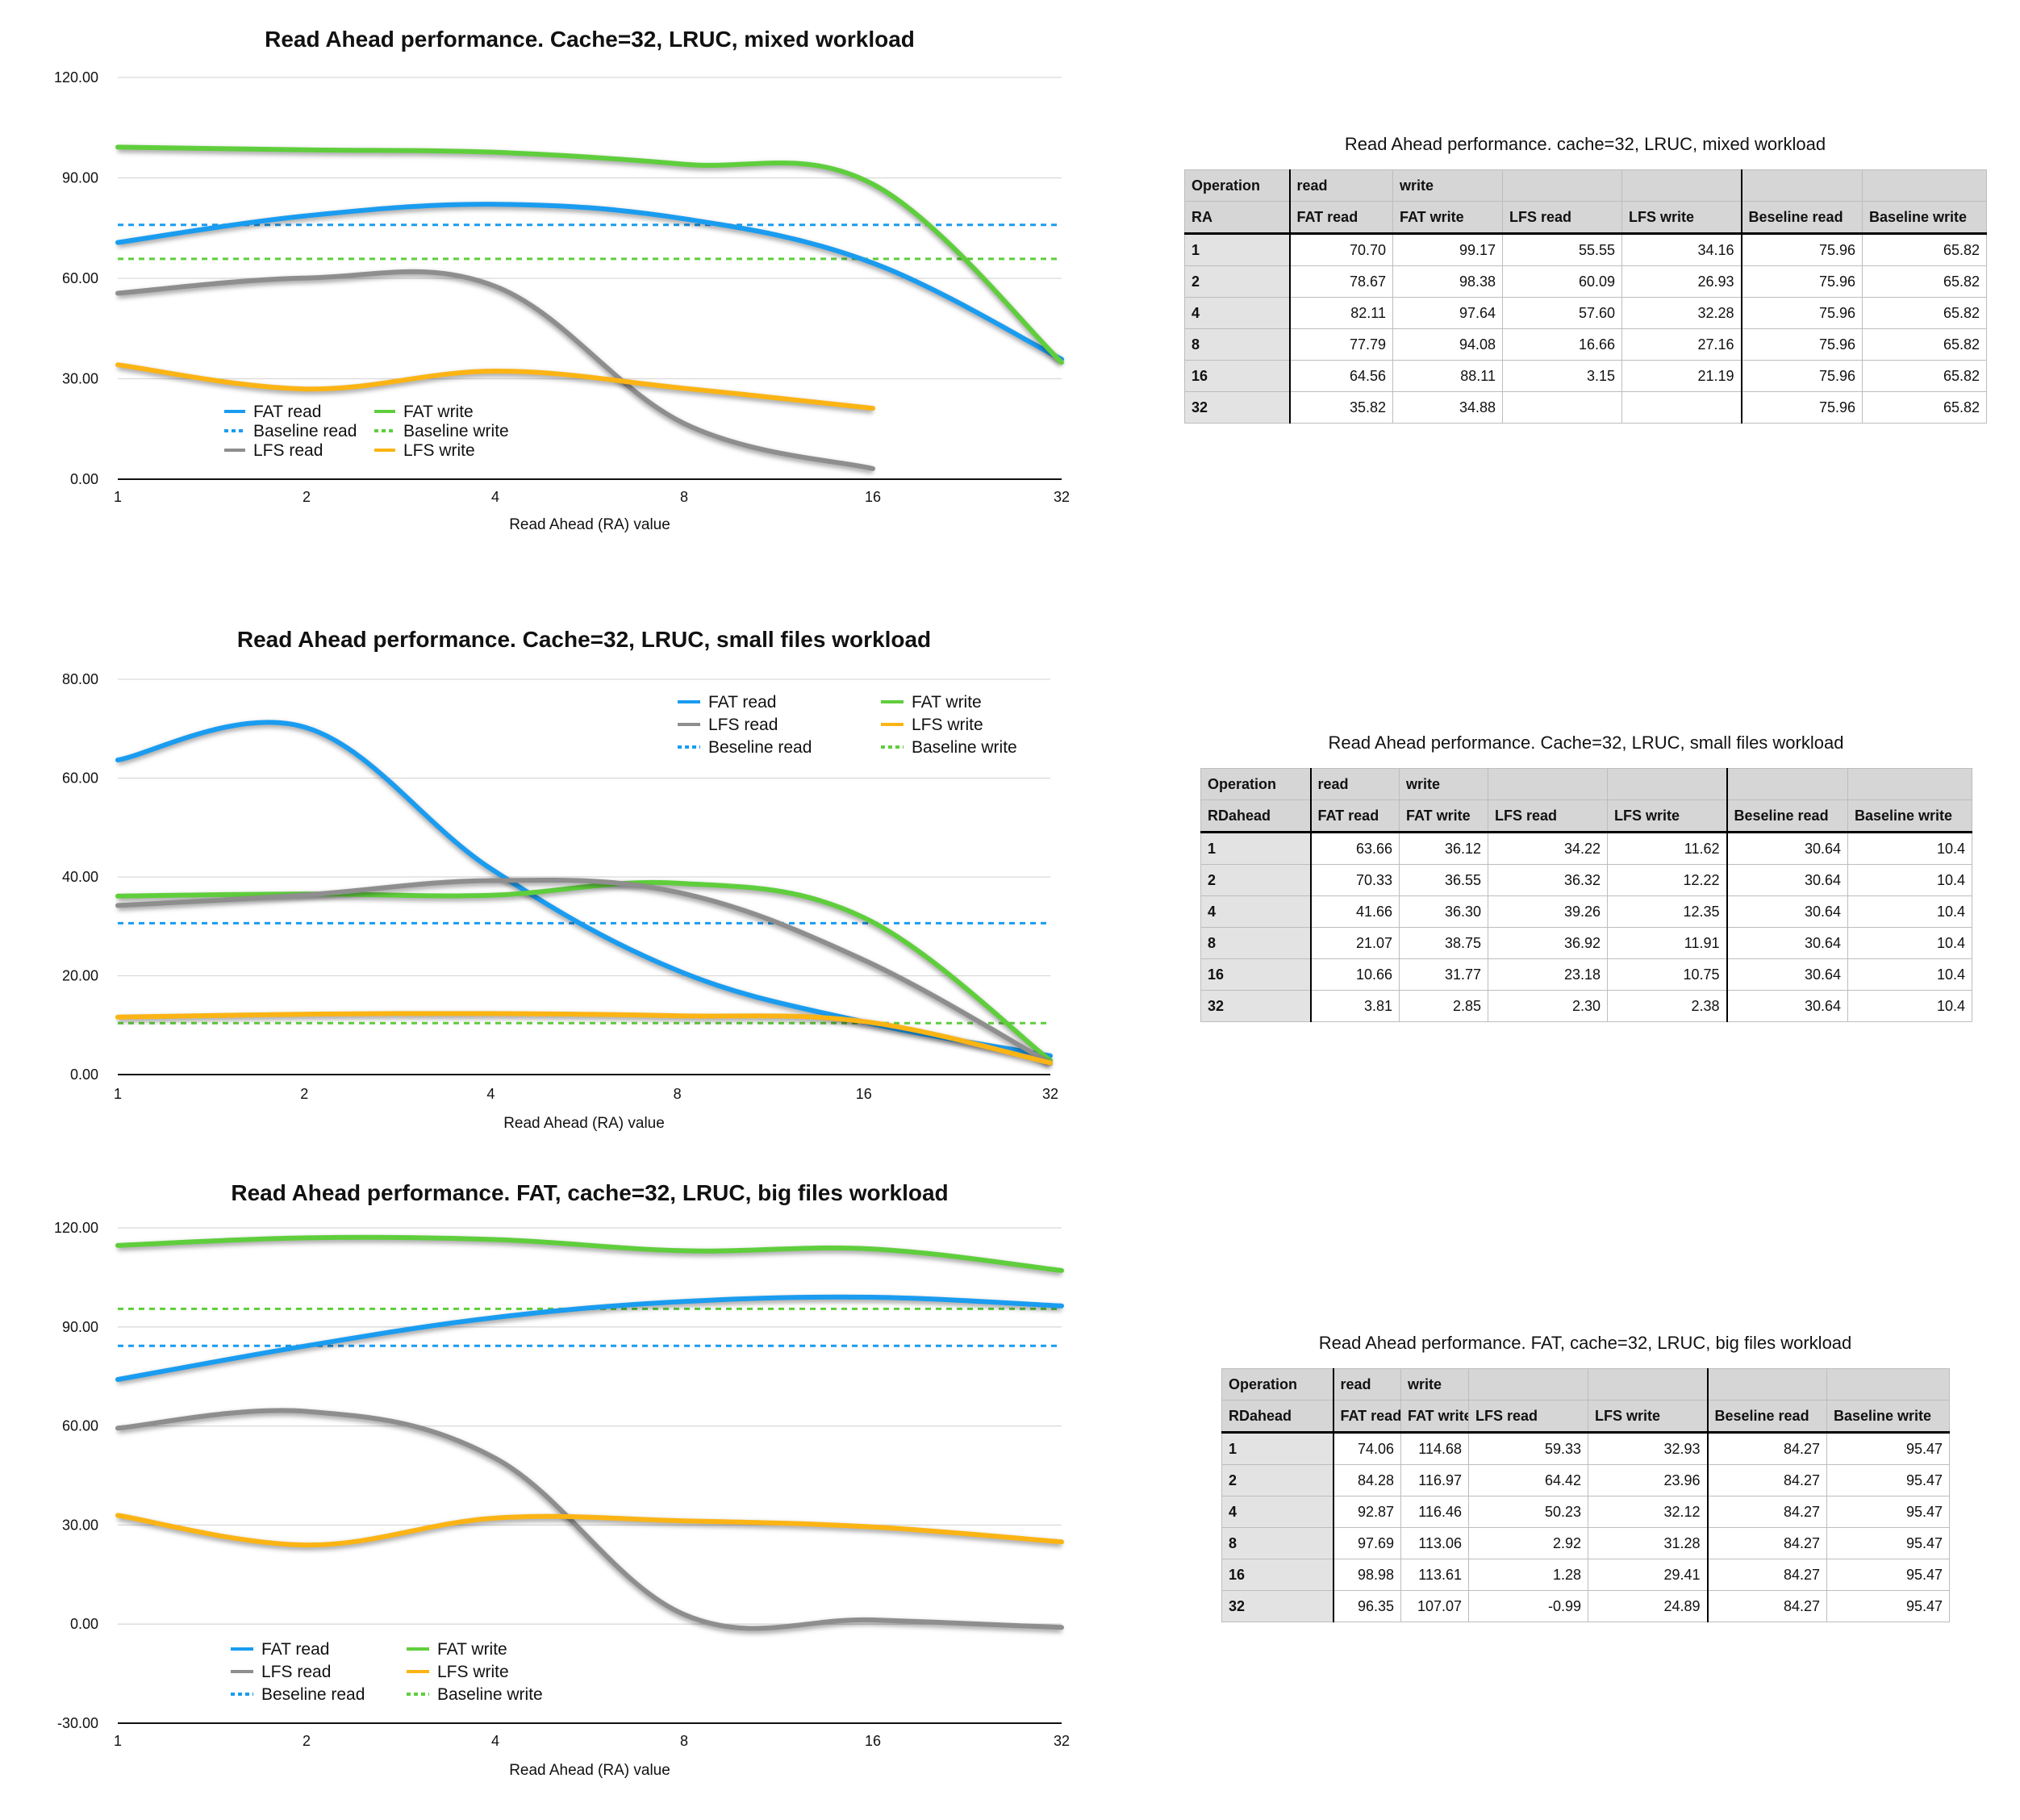 The height and width of the screenshot is (1820, 2020). I want to click on table-cell: 10.75, so click(1667, 974).